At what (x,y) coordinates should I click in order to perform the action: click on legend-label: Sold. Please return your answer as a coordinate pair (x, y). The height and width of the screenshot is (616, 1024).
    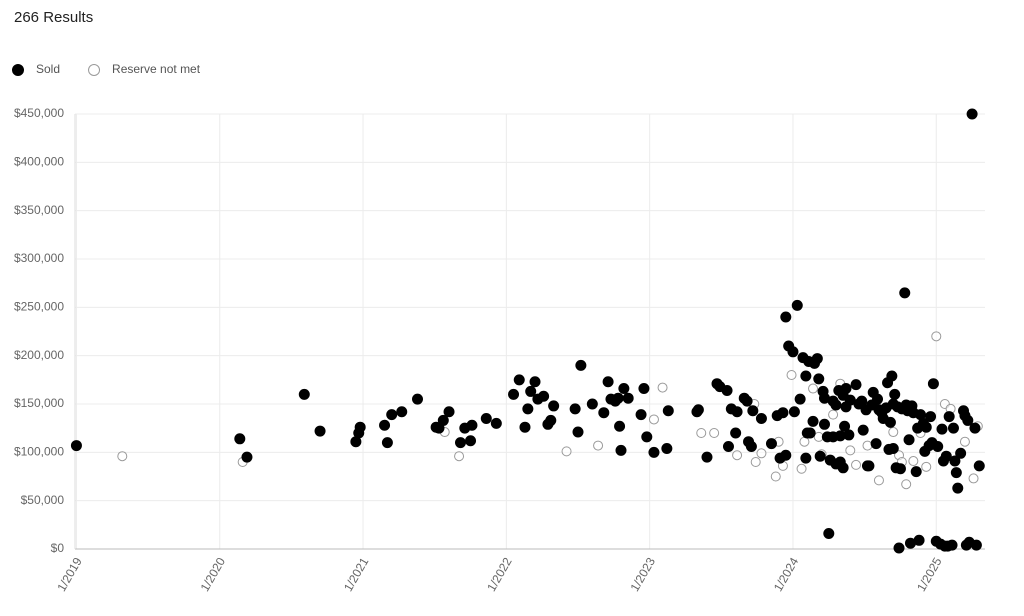
    Looking at the image, I should click on (48, 69).